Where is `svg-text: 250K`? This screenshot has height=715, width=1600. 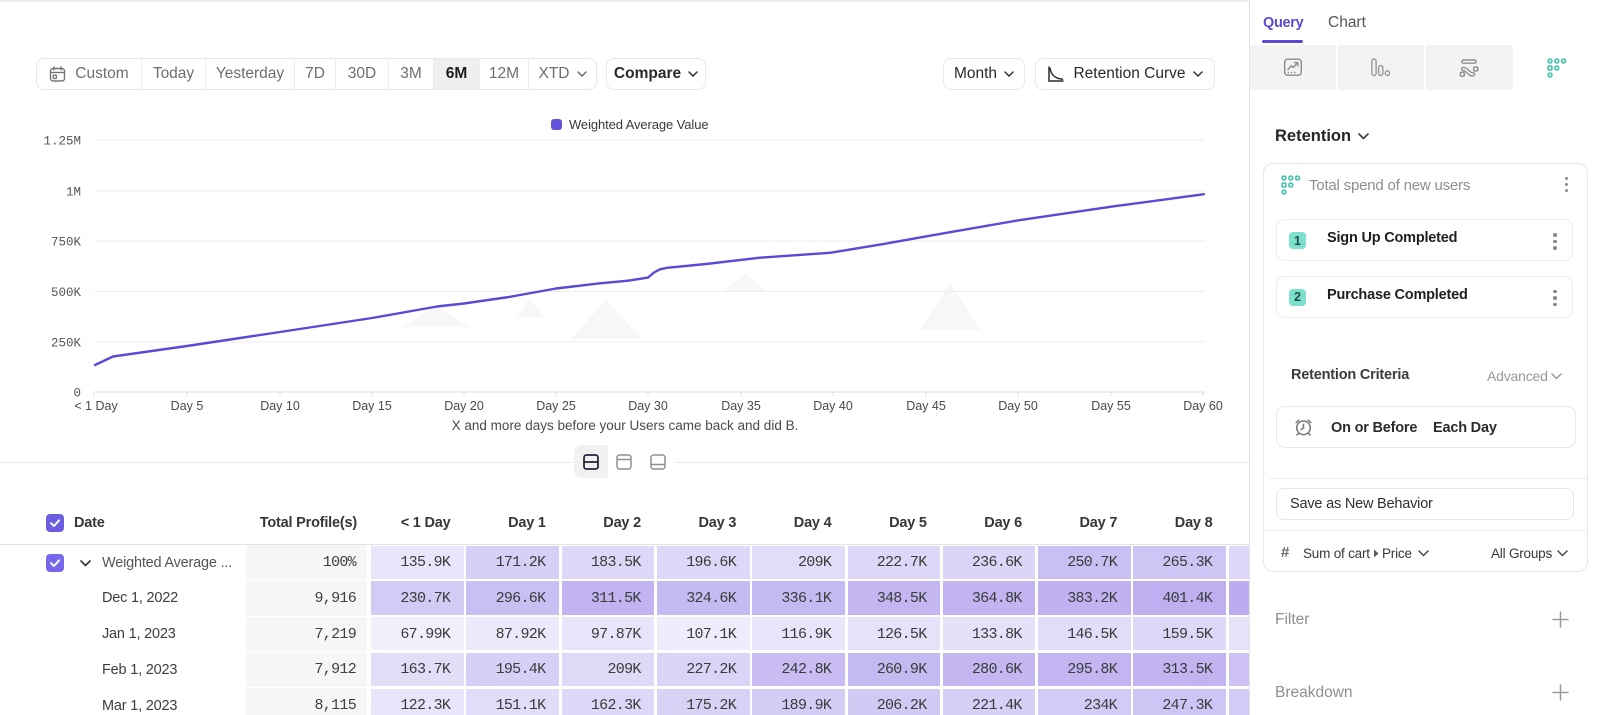
svg-text: 250K is located at coordinates (66, 344).